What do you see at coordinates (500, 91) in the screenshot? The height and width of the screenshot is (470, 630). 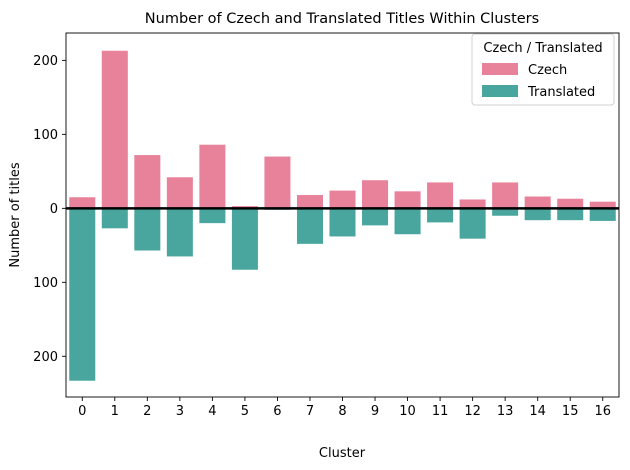 I see `legend-swatch-translated` at bounding box center [500, 91].